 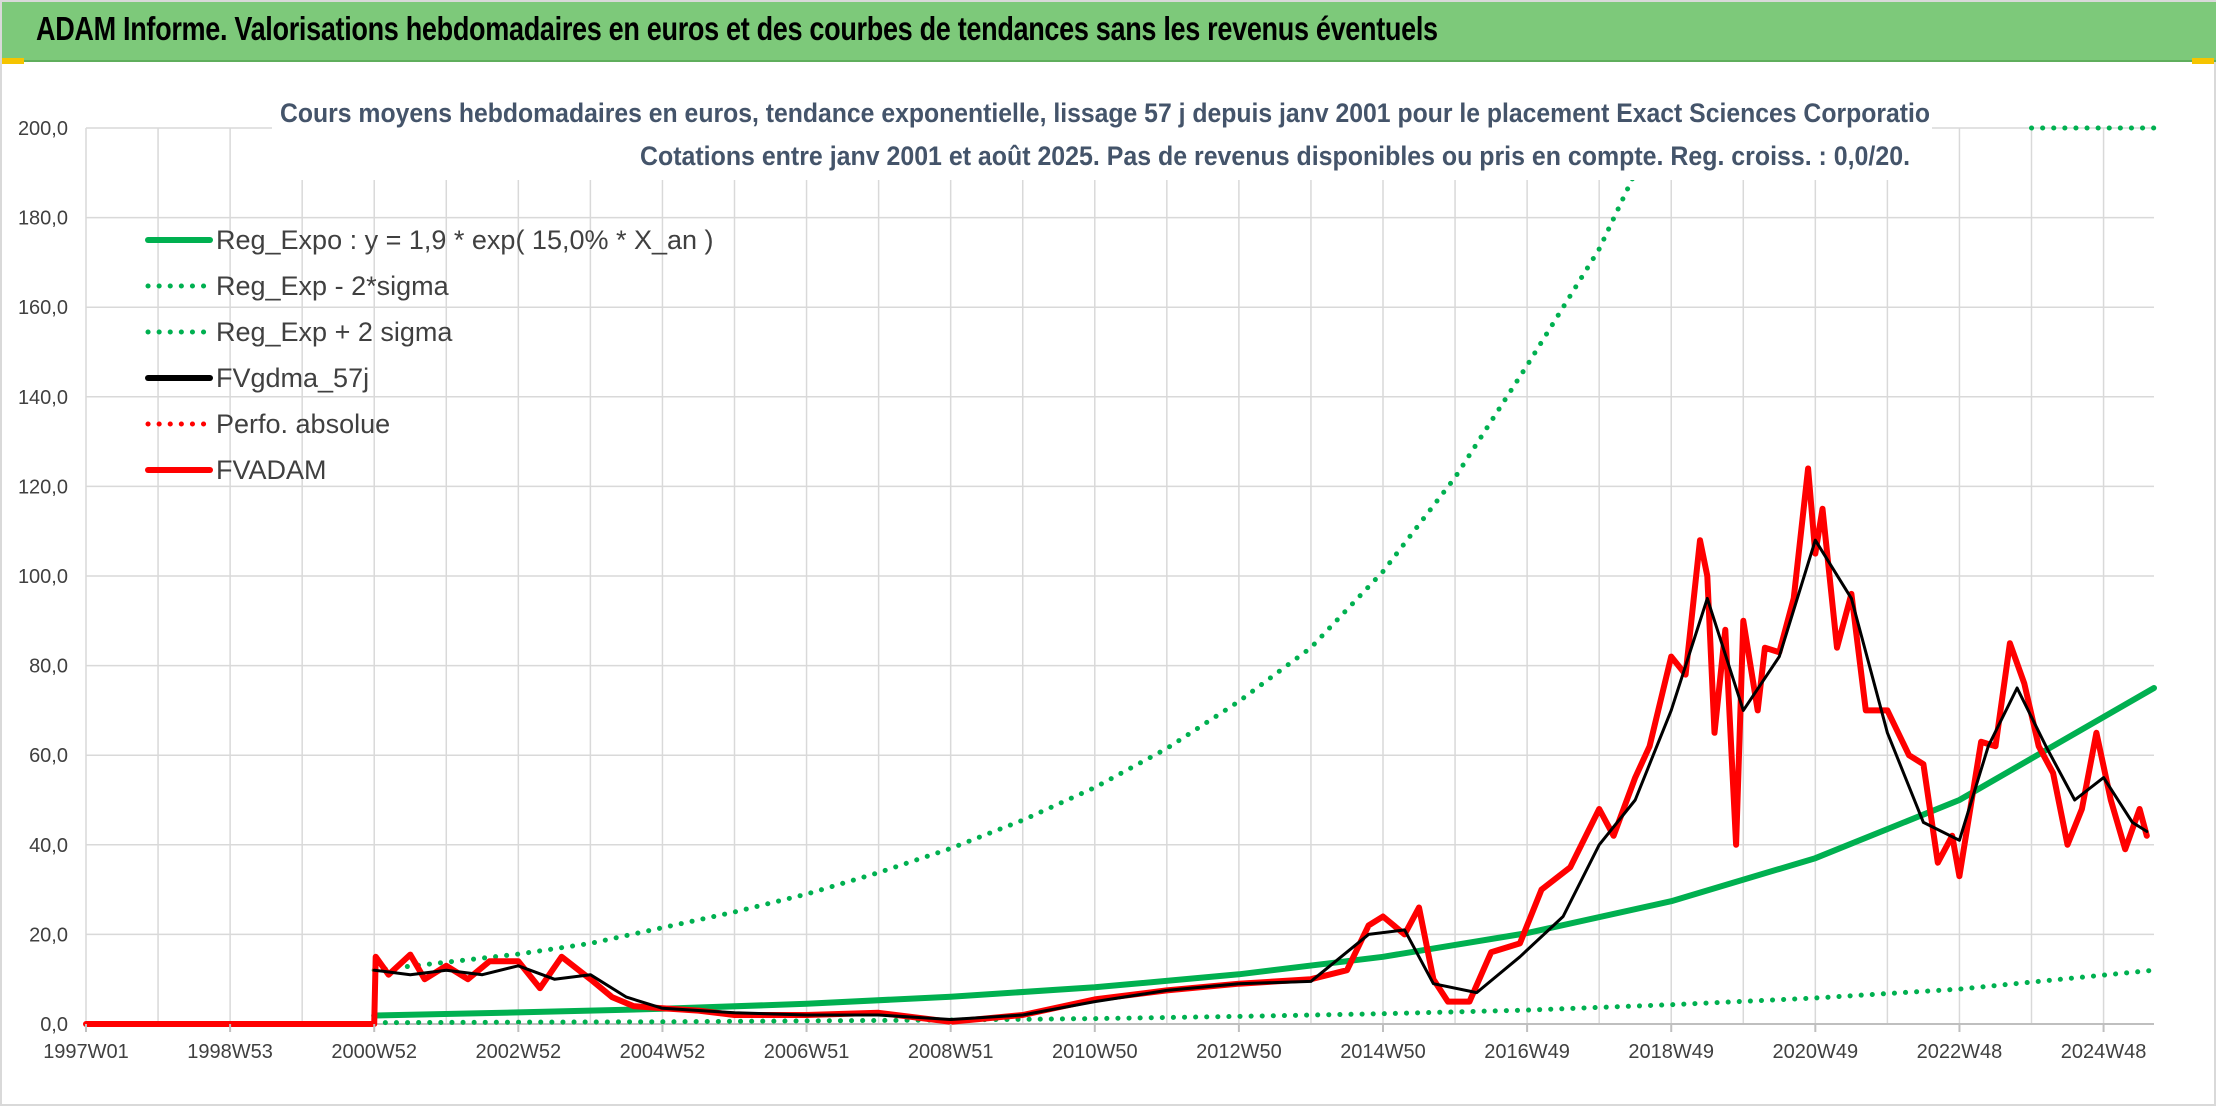 What do you see at coordinates (519, 1052) in the screenshot?
I see `x-tick-label: 2002W52` at bounding box center [519, 1052].